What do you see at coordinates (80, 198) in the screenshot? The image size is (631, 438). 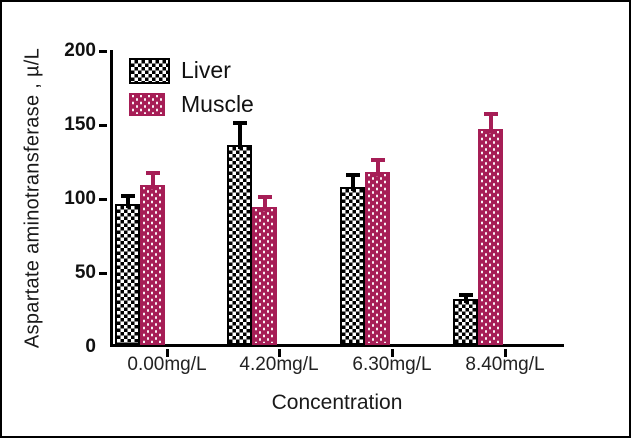 I see `y-tick-label: 100` at bounding box center [80, 198].